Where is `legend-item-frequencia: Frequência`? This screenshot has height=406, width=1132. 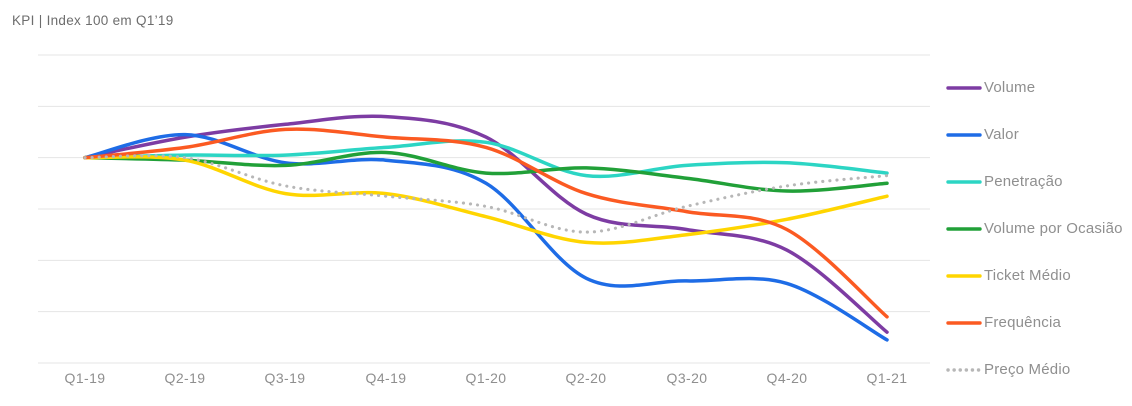
legend-item-frequencia: Frequência is located at coordinates (1038, 322).